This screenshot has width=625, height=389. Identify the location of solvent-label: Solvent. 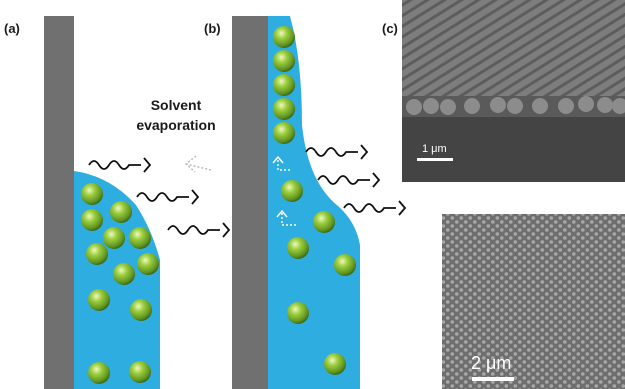
(176, 105).